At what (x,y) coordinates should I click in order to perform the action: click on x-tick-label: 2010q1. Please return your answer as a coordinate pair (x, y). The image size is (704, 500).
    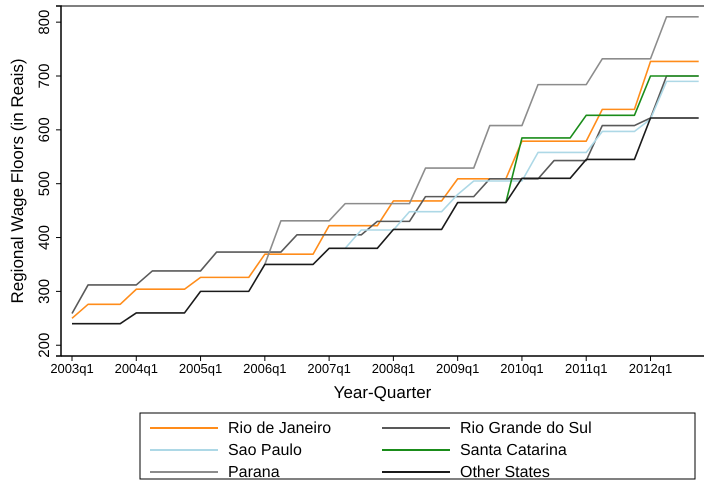
    Looking at the image, I should click on (522, 368).